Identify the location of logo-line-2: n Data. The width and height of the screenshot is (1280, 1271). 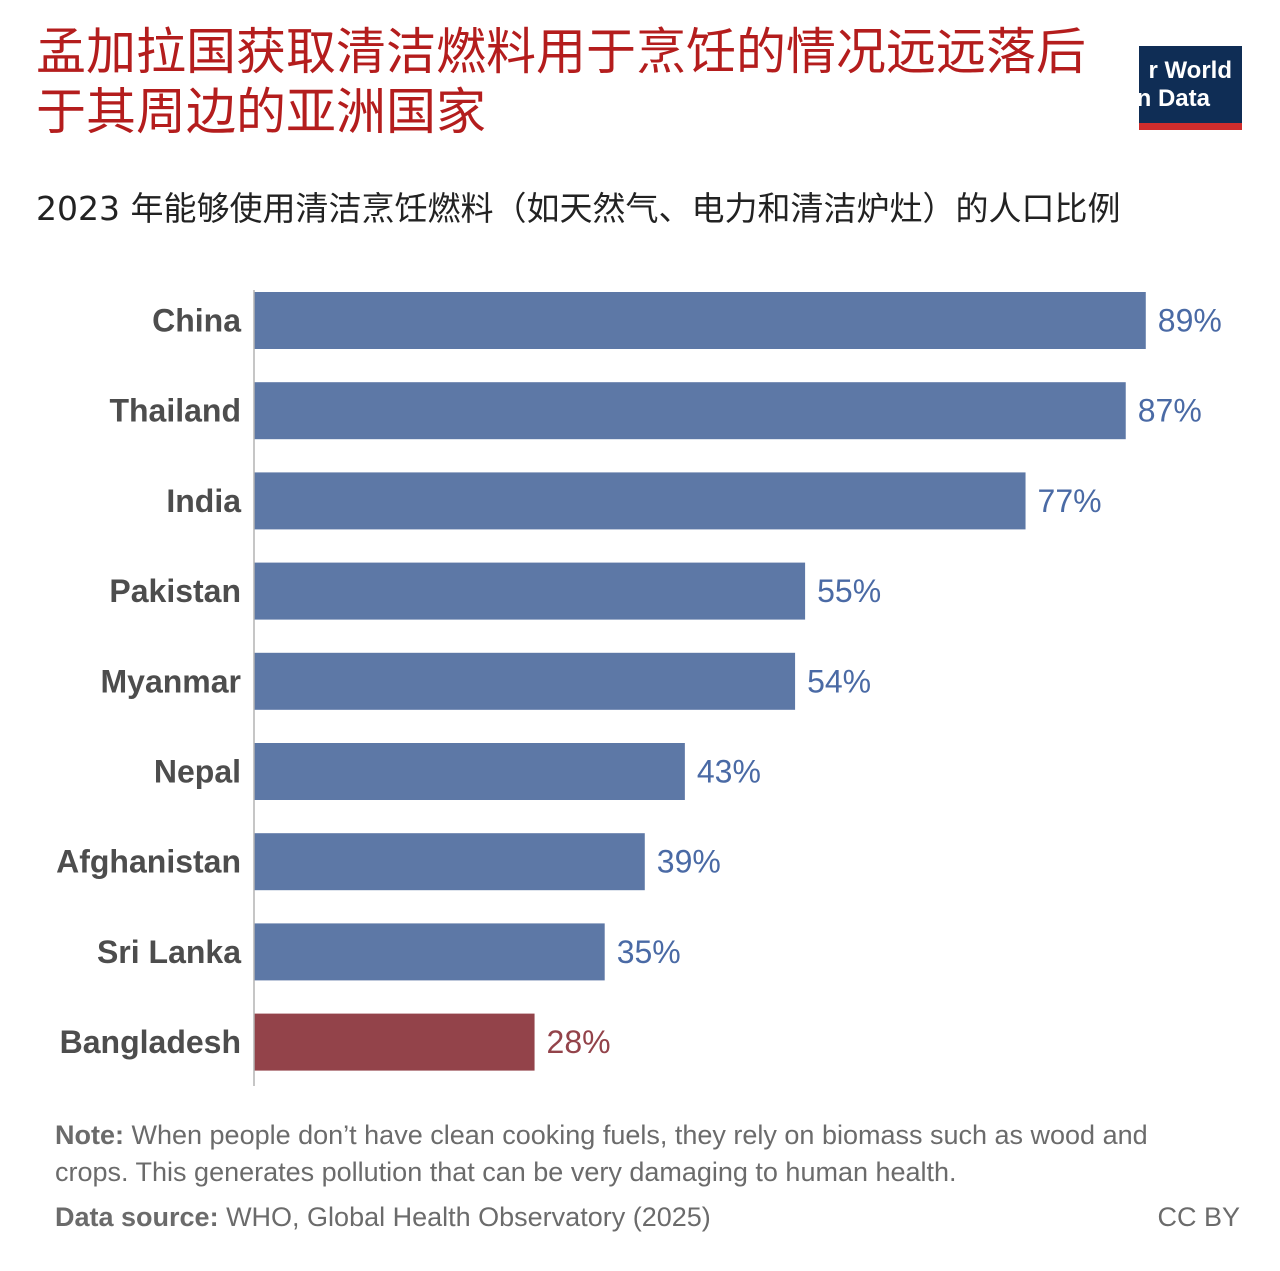
(1174, 98).